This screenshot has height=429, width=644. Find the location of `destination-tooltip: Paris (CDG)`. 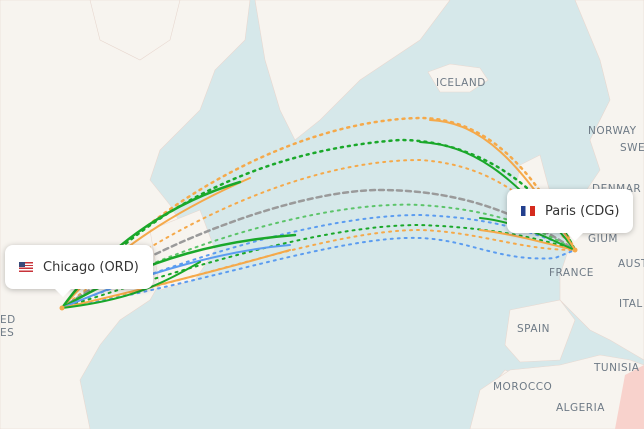

destination-tooltip: Paris (CDG) is located at coordinates (570, 215).